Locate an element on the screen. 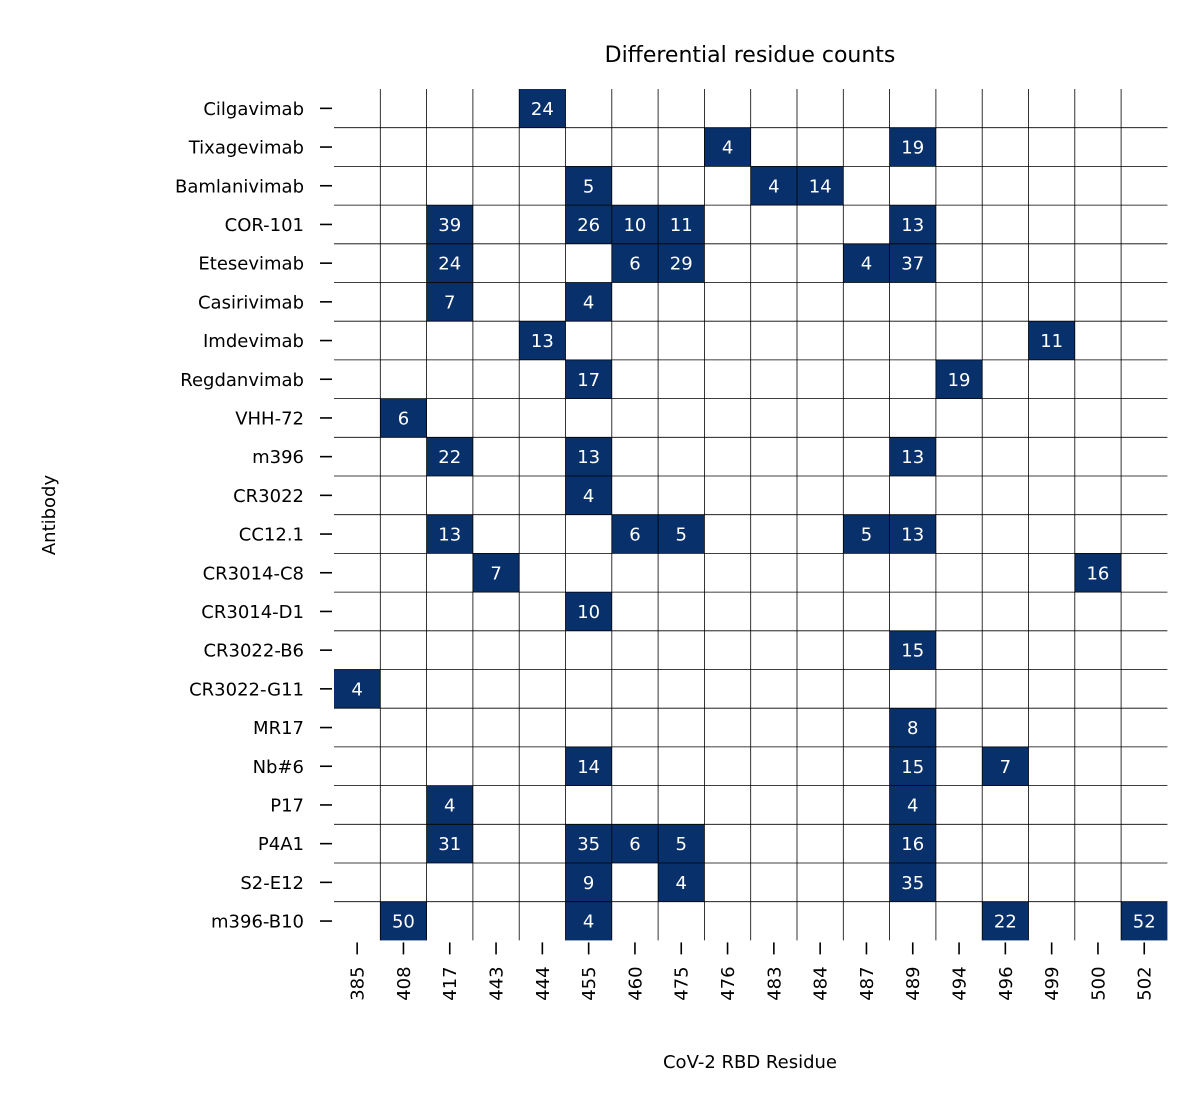 Image resolution: width=1200 pixels, height=1115 pixels. x-tick-label: 417 is located at coordinates (450, 983).